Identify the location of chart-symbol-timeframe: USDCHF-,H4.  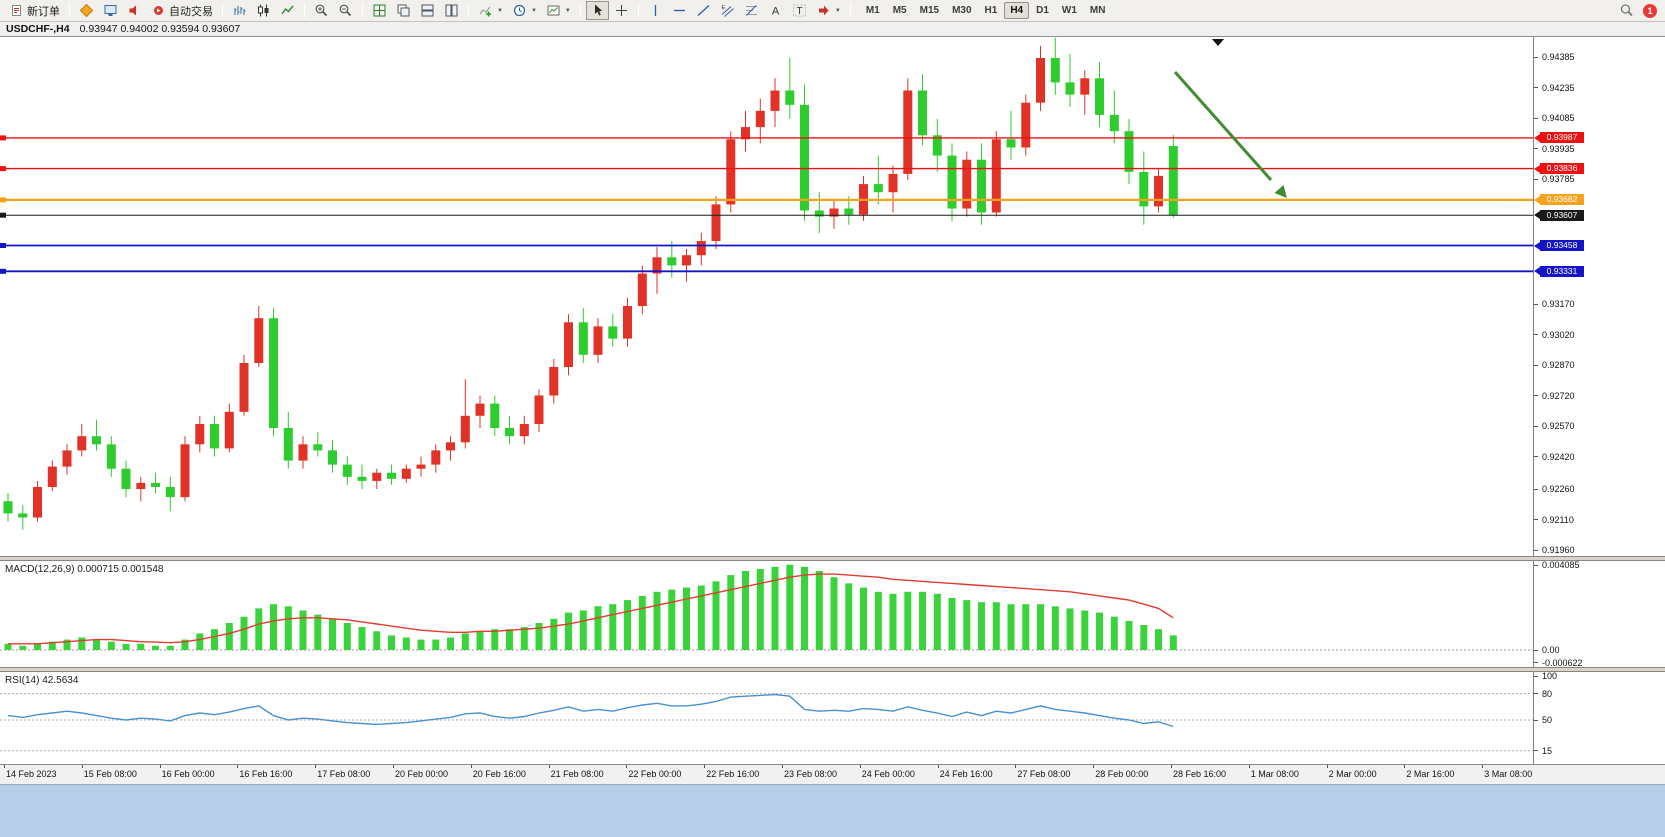
(38, 29).